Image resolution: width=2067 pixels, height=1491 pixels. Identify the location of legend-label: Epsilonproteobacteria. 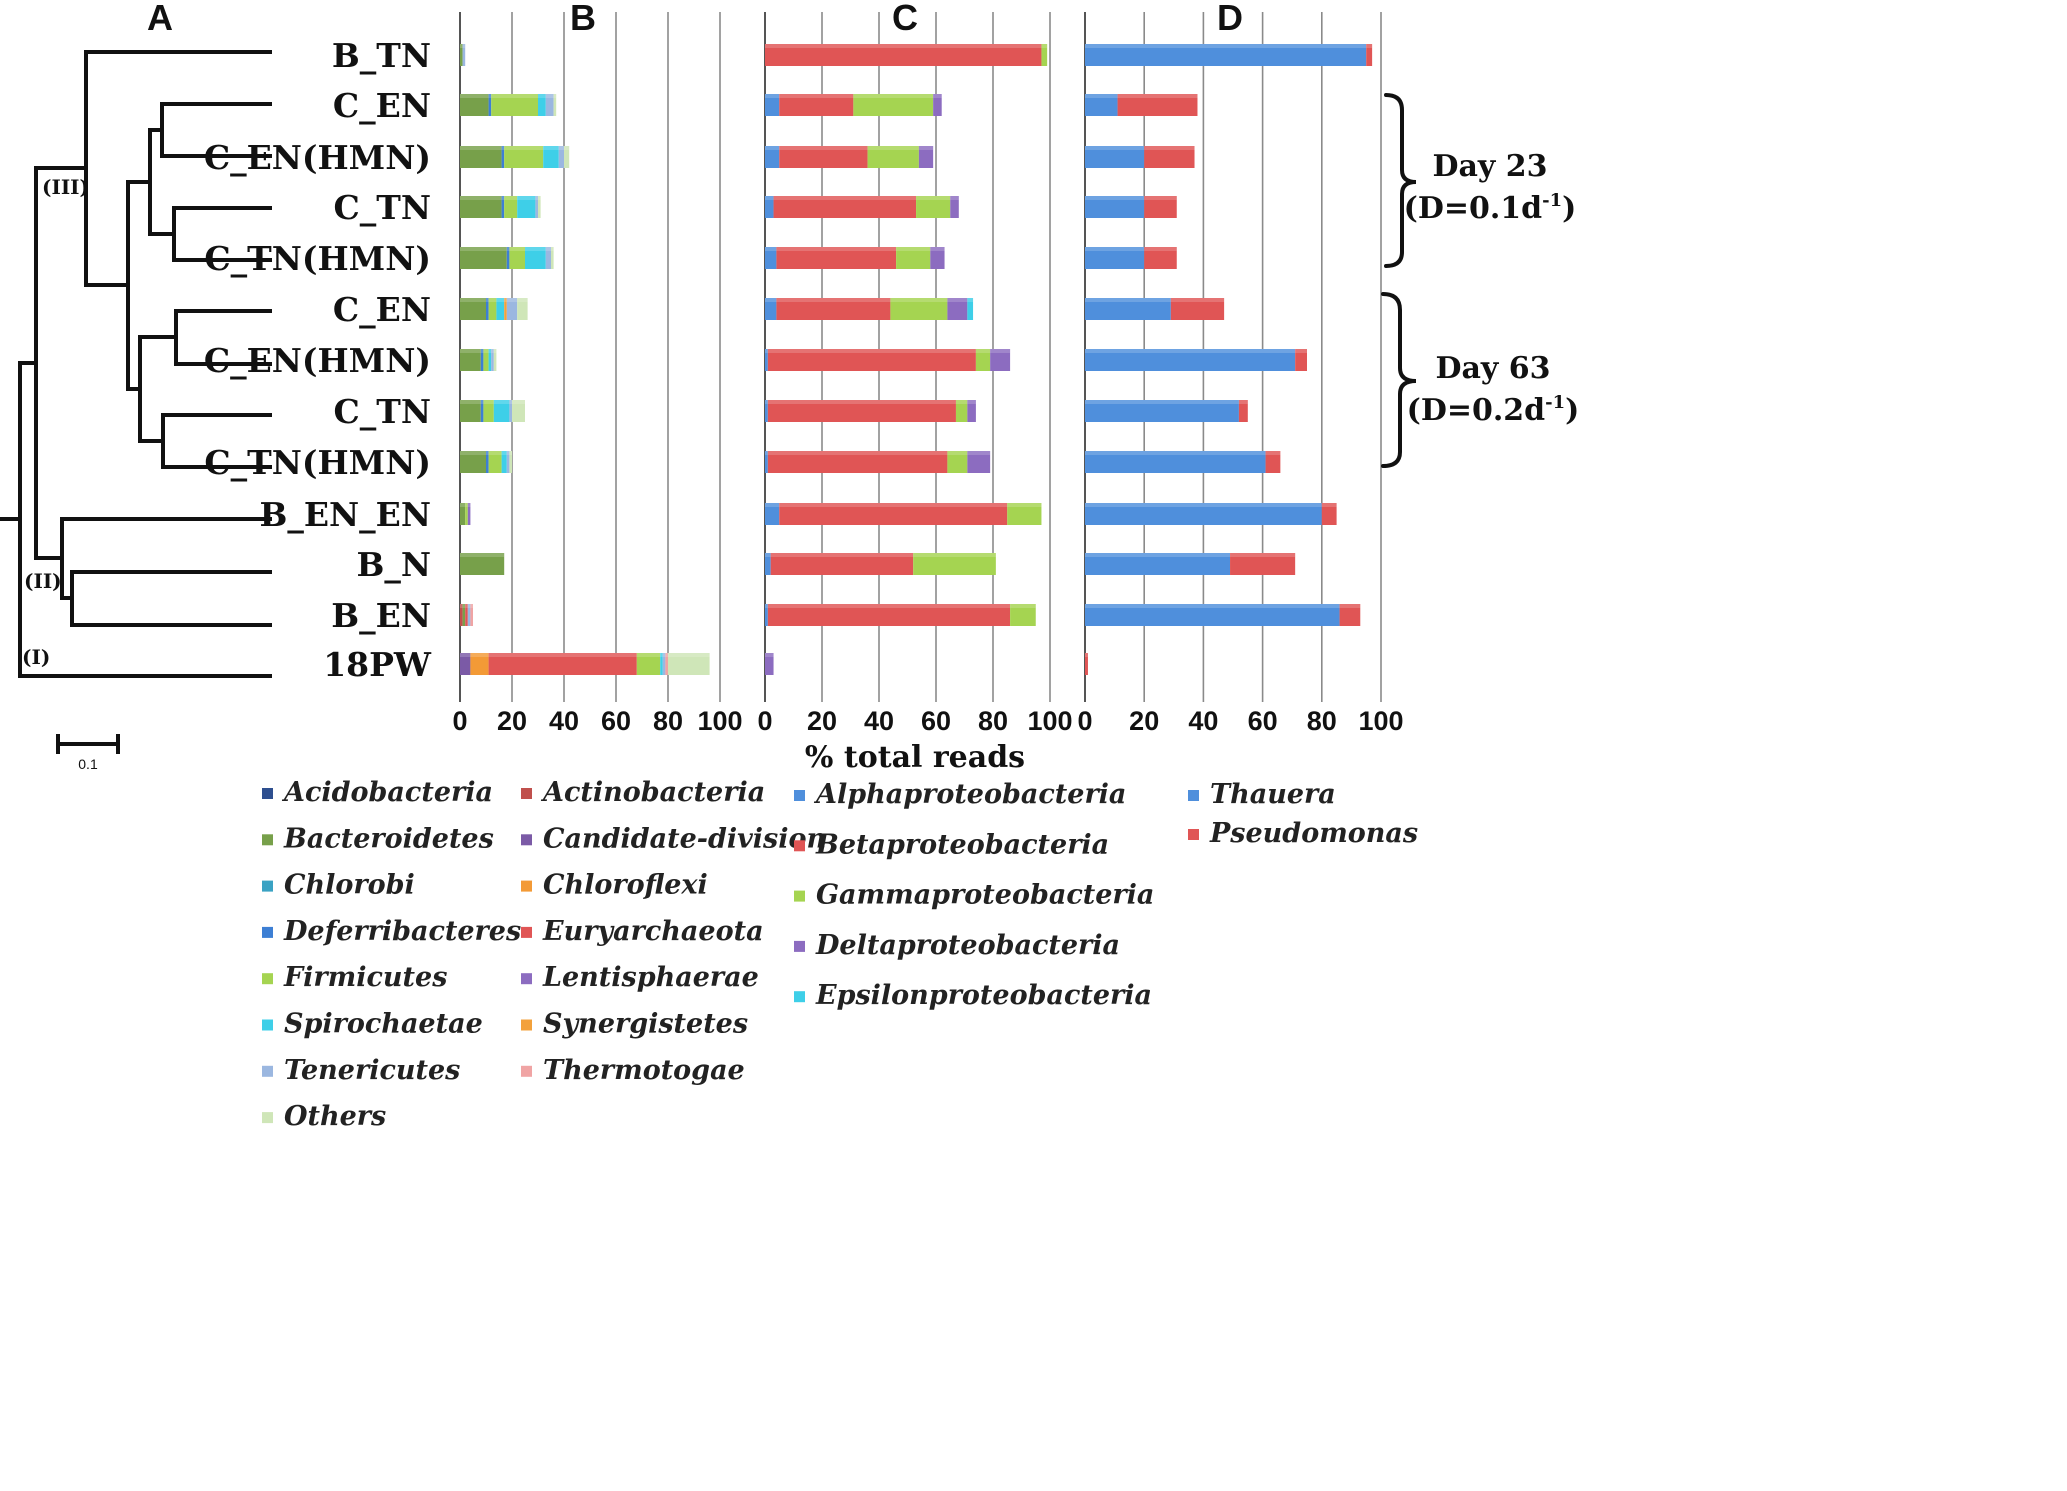
(983, 995).